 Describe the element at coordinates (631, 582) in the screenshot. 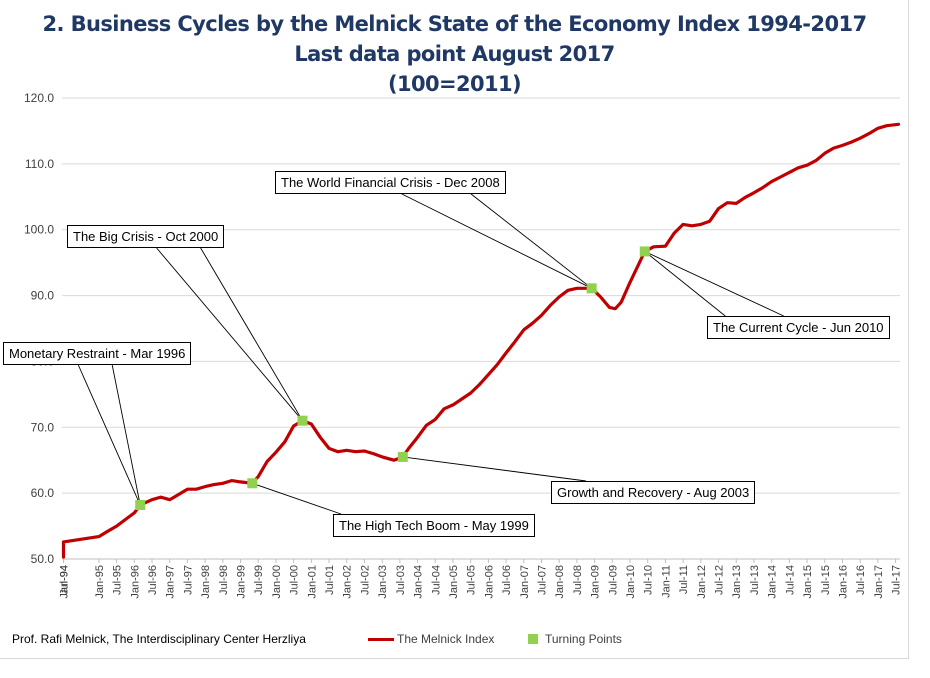

I see `x-tick-label: Jan-10` at that location.